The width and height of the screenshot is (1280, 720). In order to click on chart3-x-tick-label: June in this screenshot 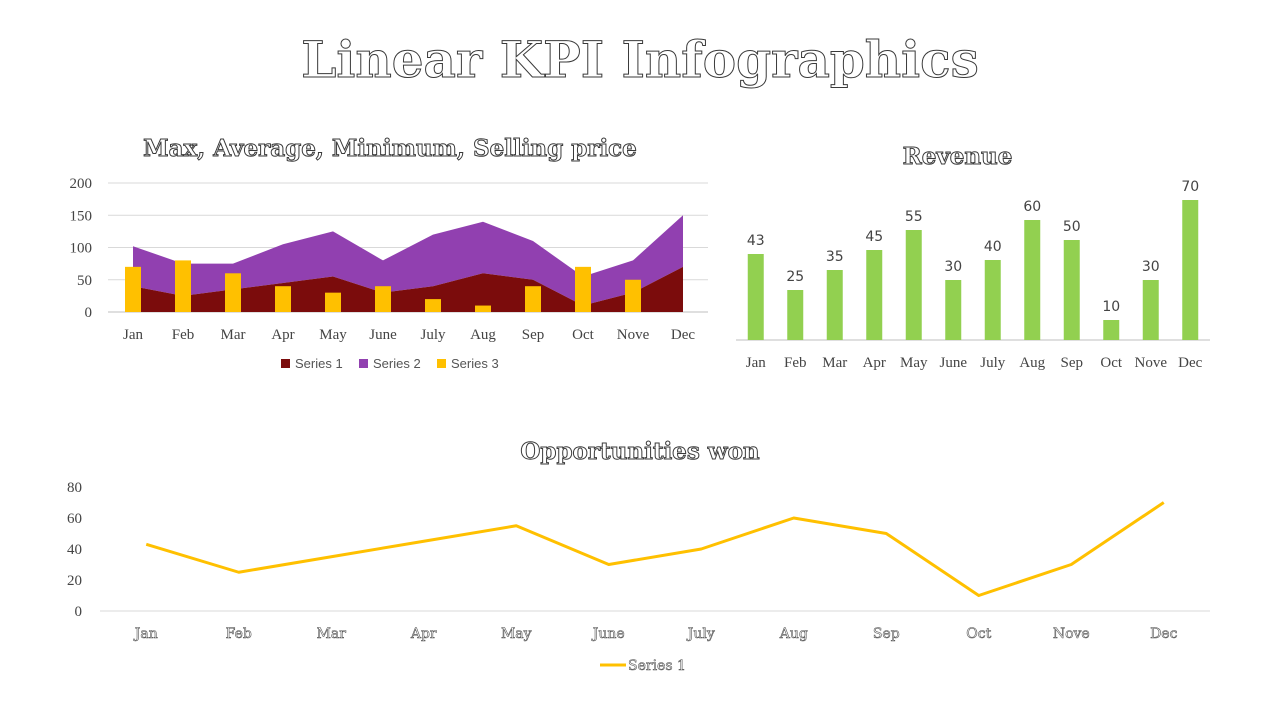, I will do `click(608, 634)`.